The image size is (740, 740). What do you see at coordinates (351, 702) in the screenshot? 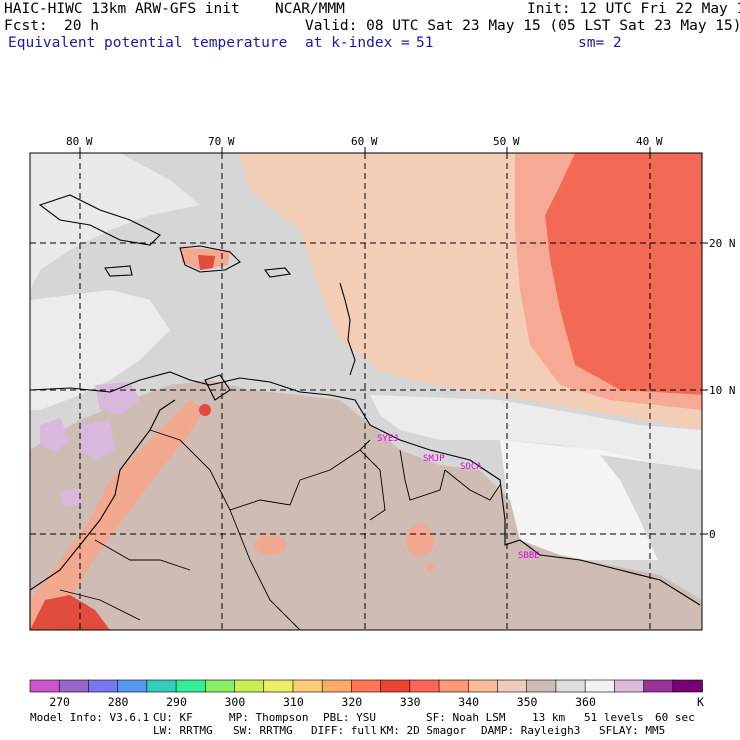
I see `colorbar-tick-label: 320` at bounding box center [351, 702].